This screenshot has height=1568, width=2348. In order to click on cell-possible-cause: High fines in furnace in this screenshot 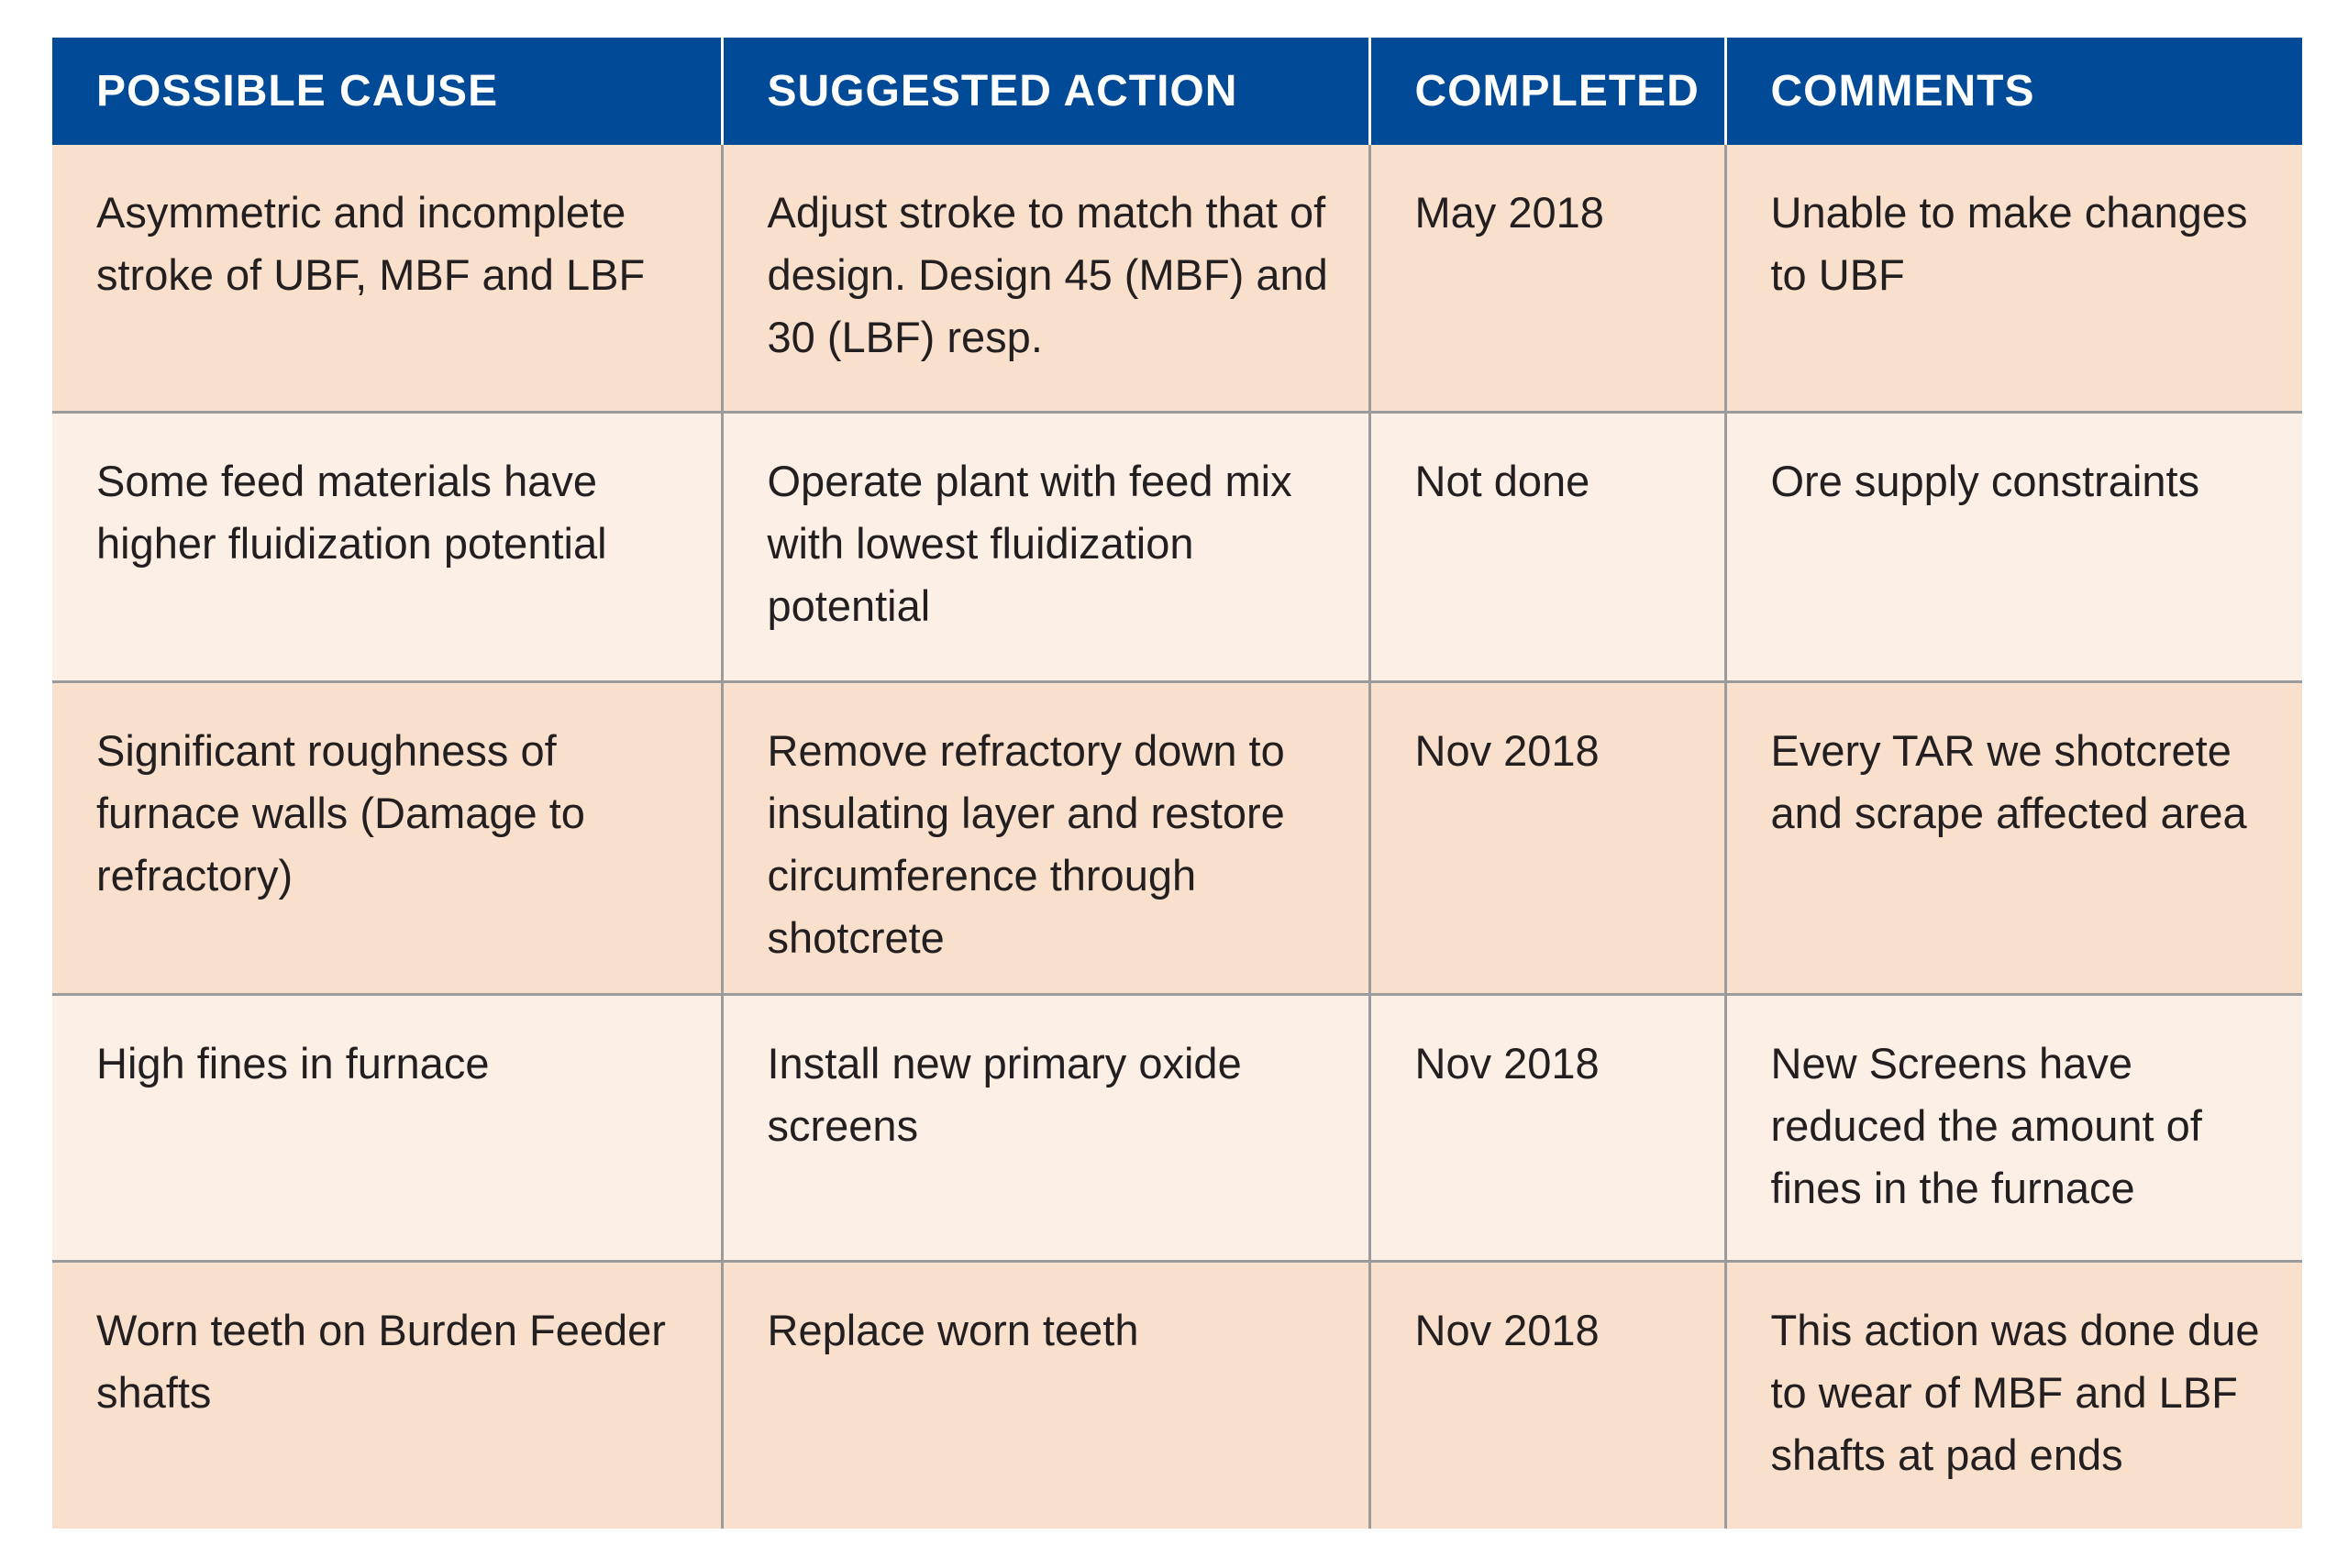, I will do `click(387, 1127)`.